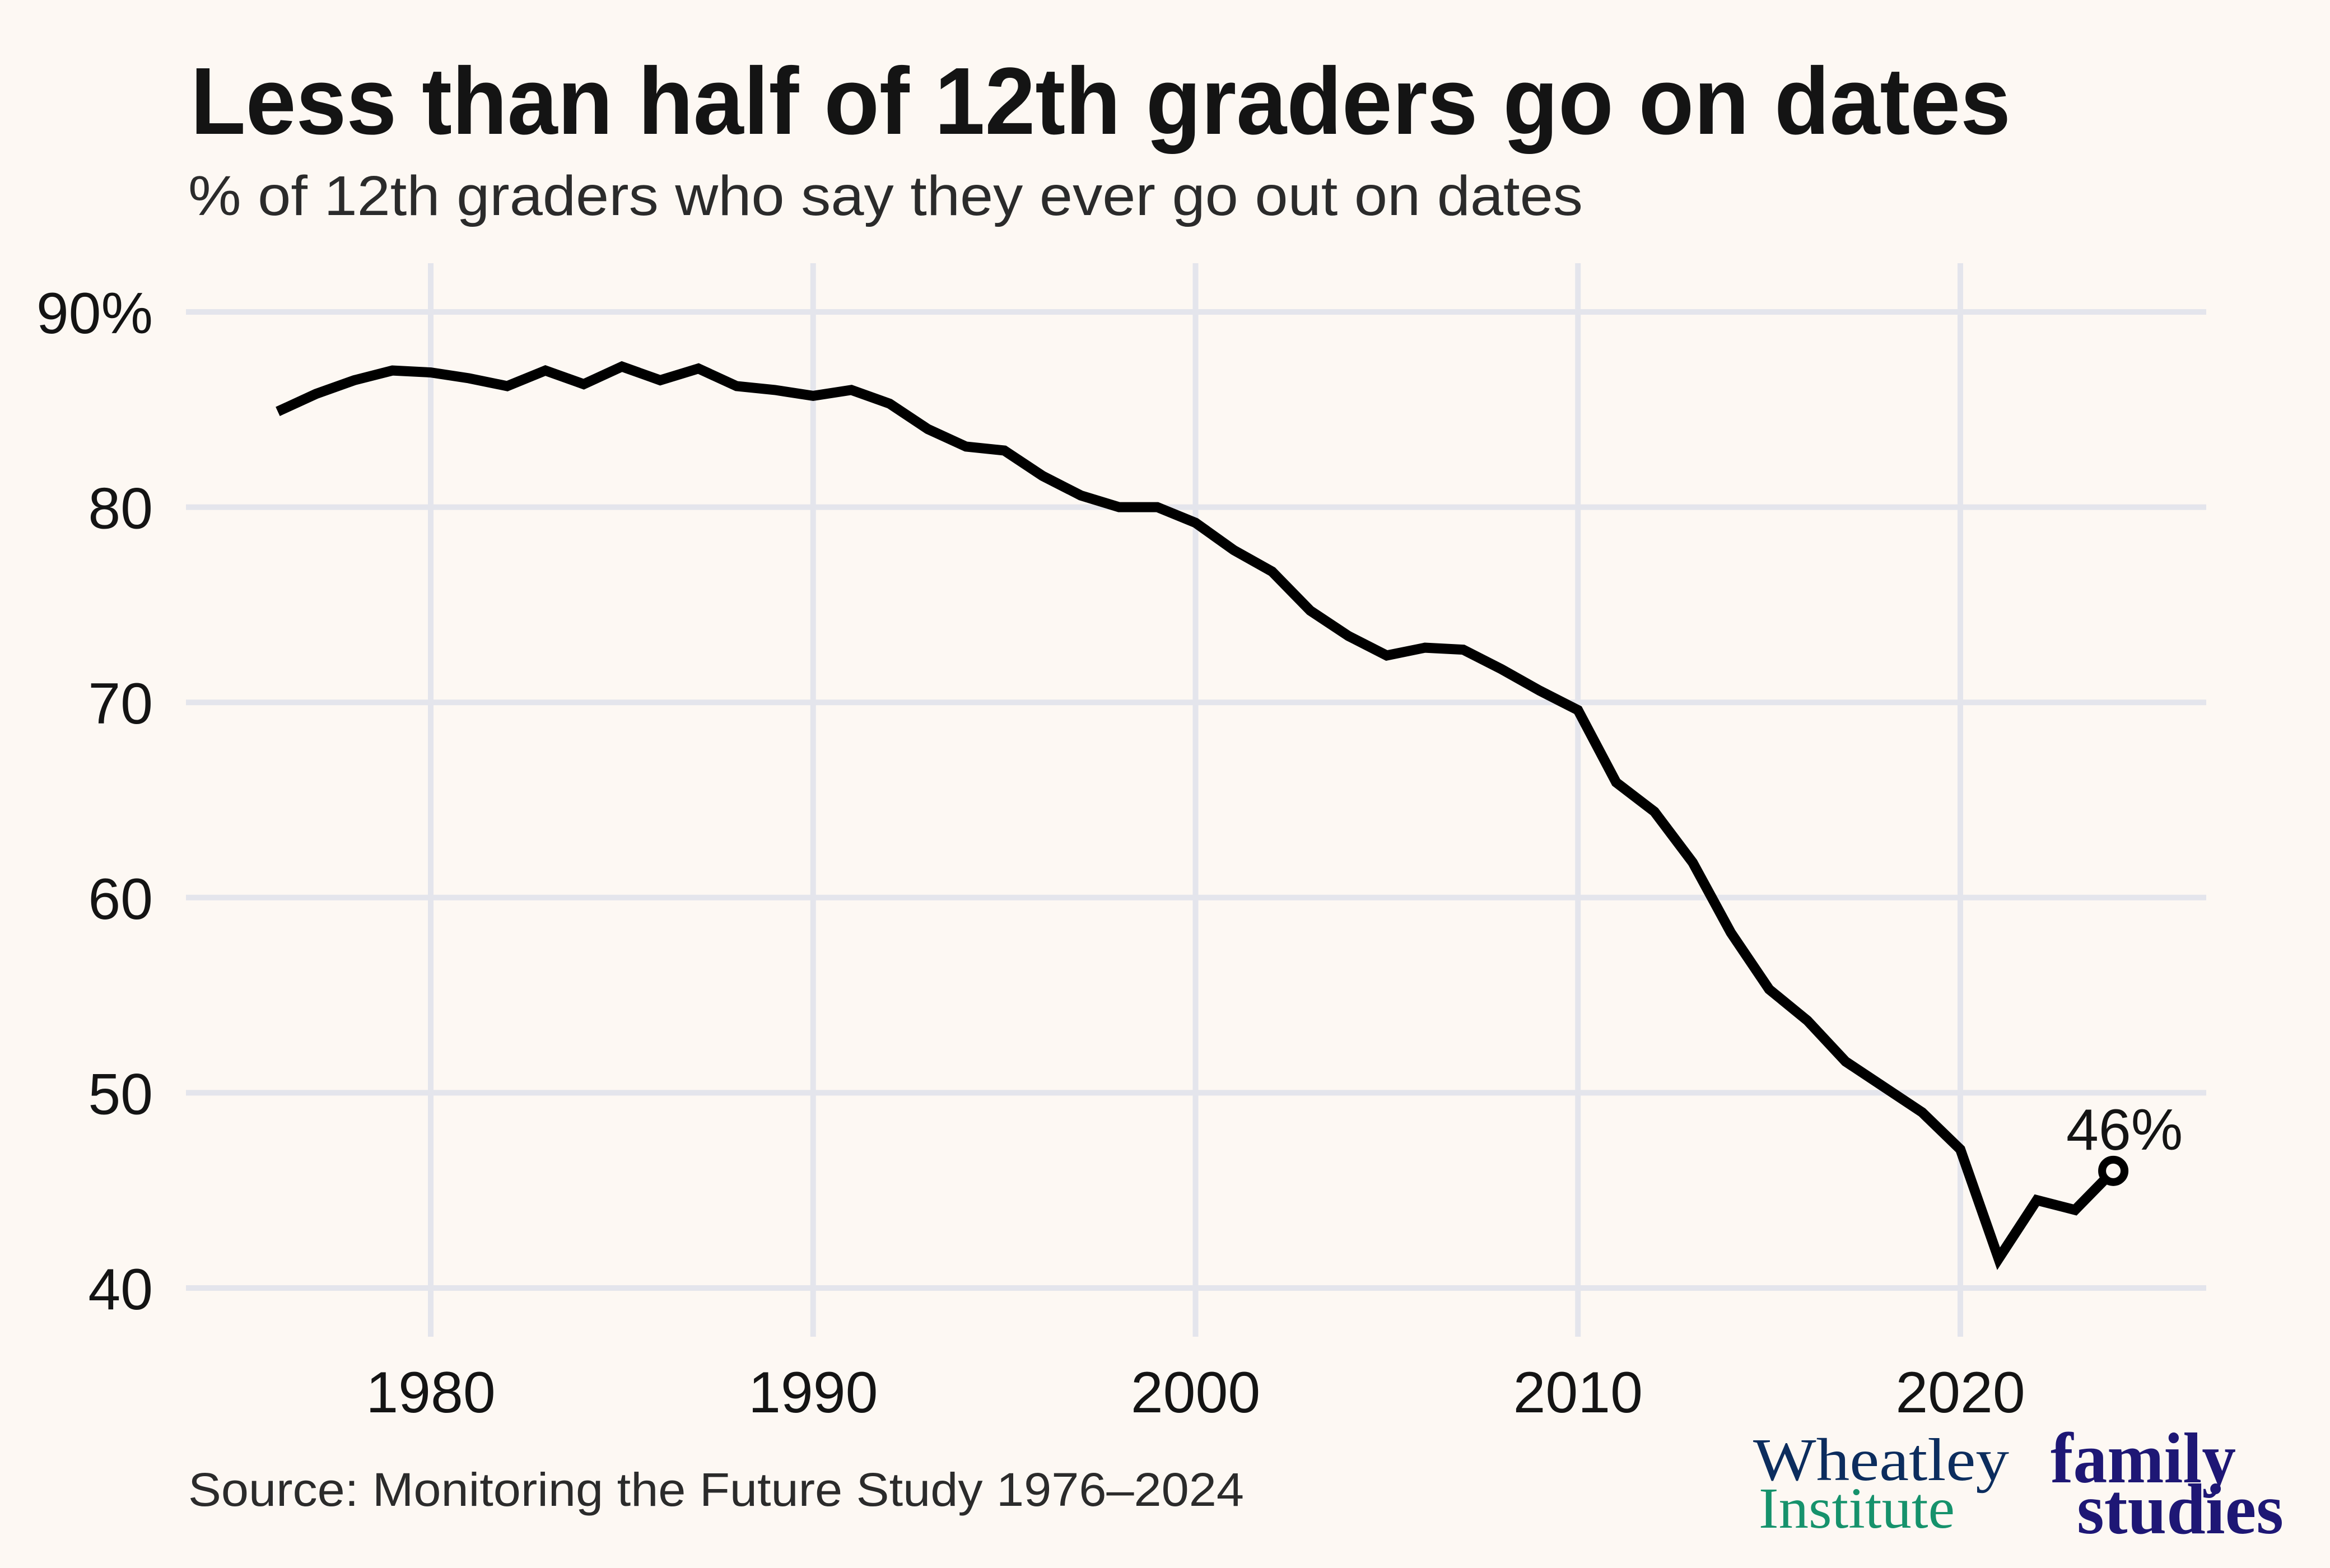 This screenshot has height=1568, width=2330. I want to click on y-tick-label-50: 50, so click(120, 1095).